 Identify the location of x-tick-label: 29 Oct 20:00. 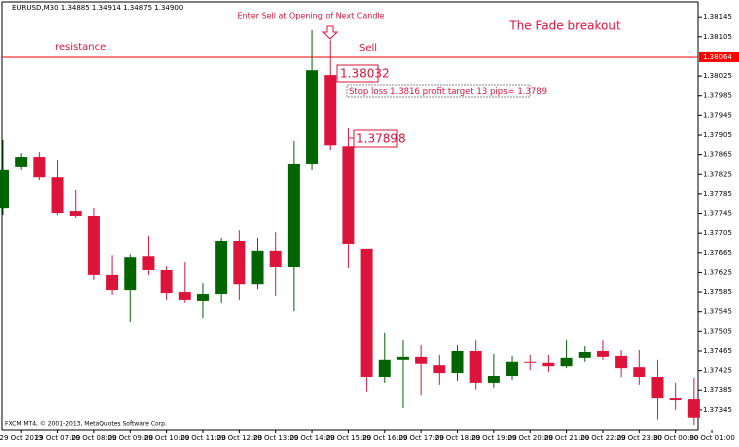
(530, 438).